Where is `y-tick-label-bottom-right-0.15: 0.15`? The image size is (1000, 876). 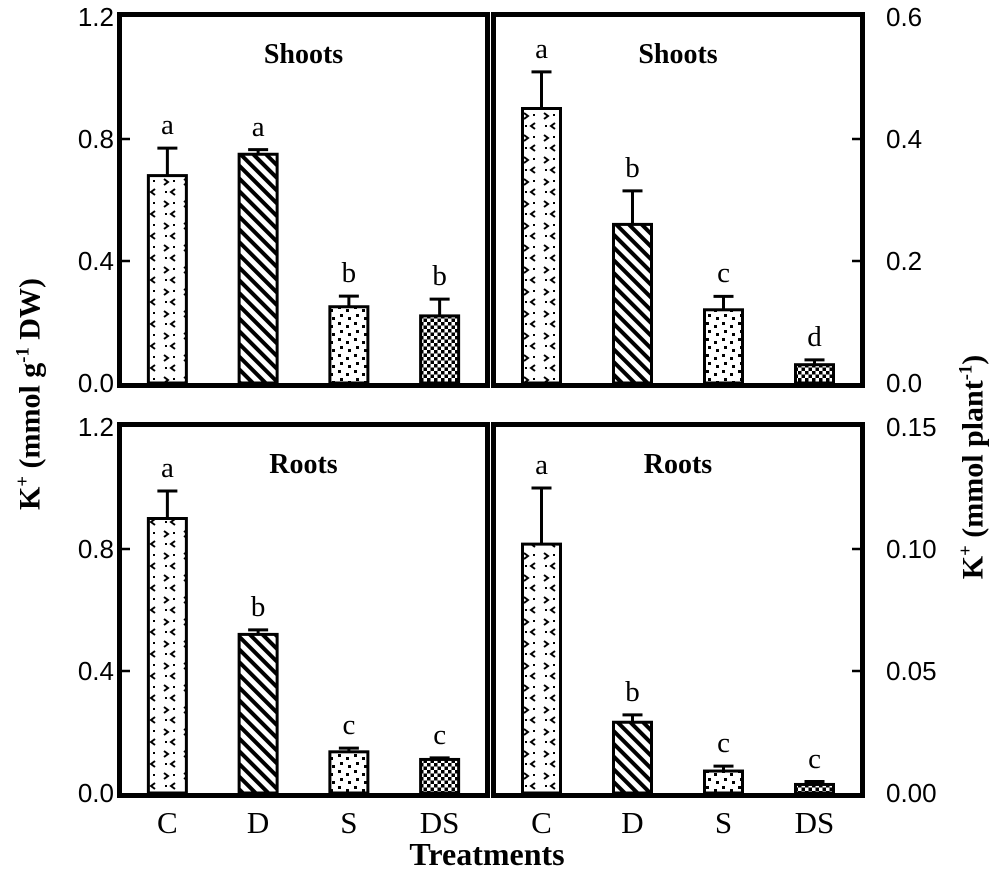
y-tick-label-bottom-right-0.15: 0.15 is located at coordinates (911, 427).